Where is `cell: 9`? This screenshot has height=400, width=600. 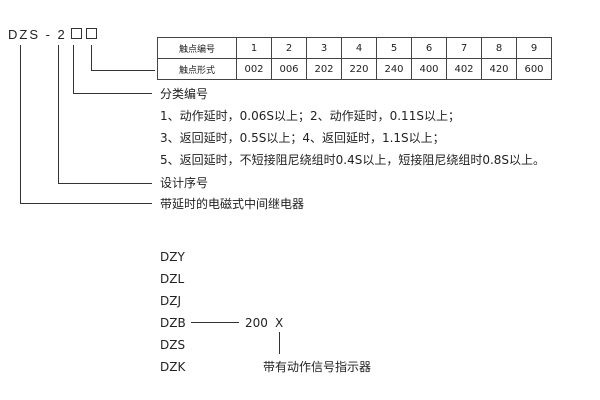 cell: 9 is located at coordinates (534, 48).